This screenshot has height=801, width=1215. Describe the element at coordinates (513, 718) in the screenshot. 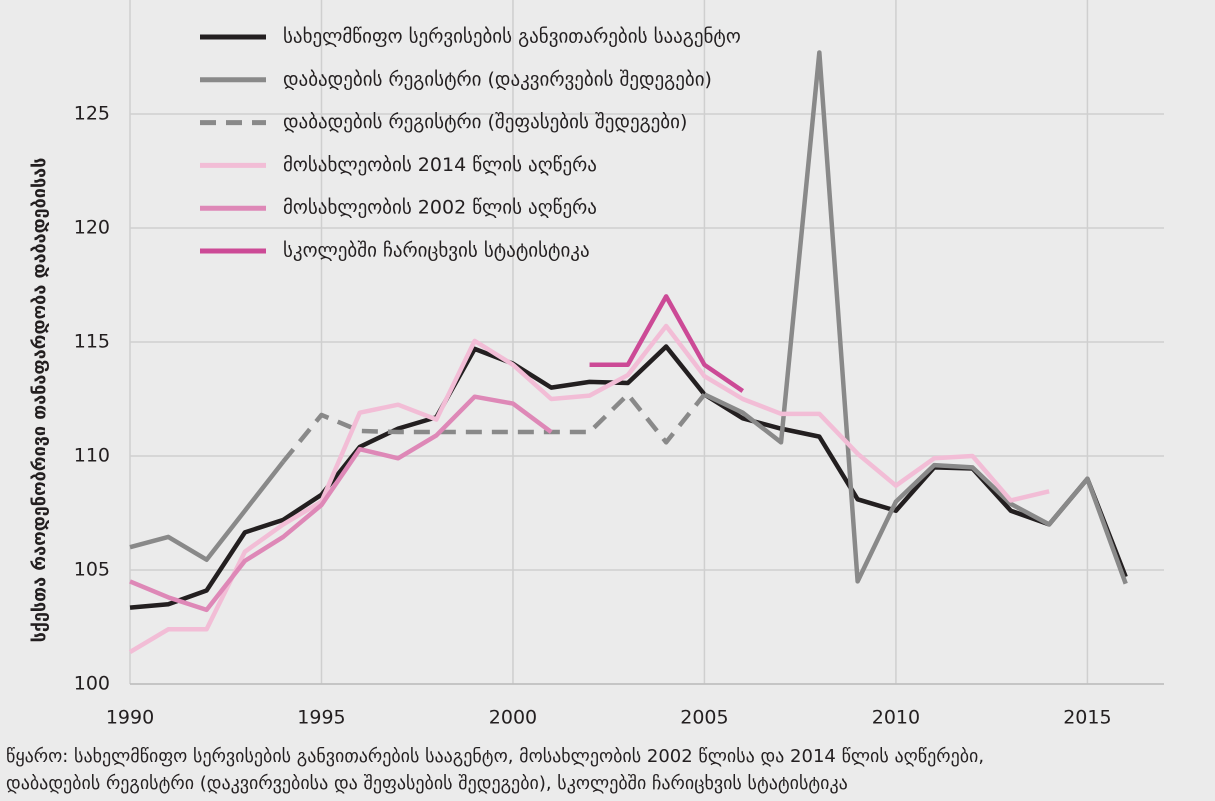

I see `x-tick-label: 2000` at that location.